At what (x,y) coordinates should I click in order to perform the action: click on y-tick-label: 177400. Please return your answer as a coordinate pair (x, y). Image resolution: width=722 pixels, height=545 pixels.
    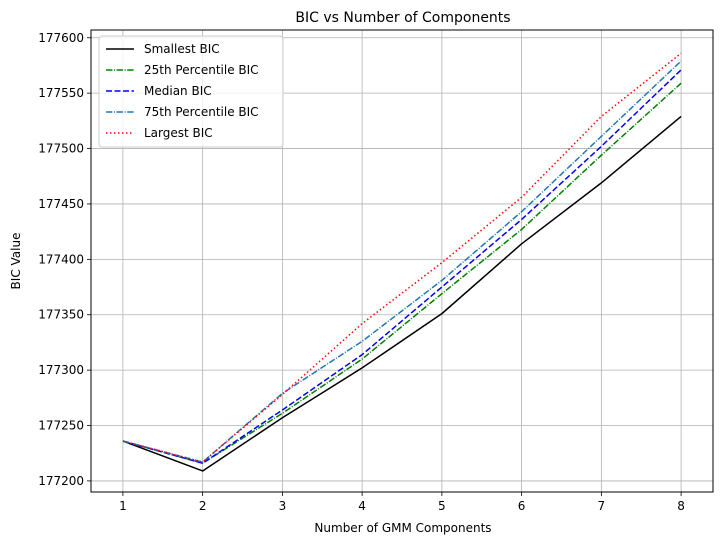
    Looking at the image, I should click on (61, 259).